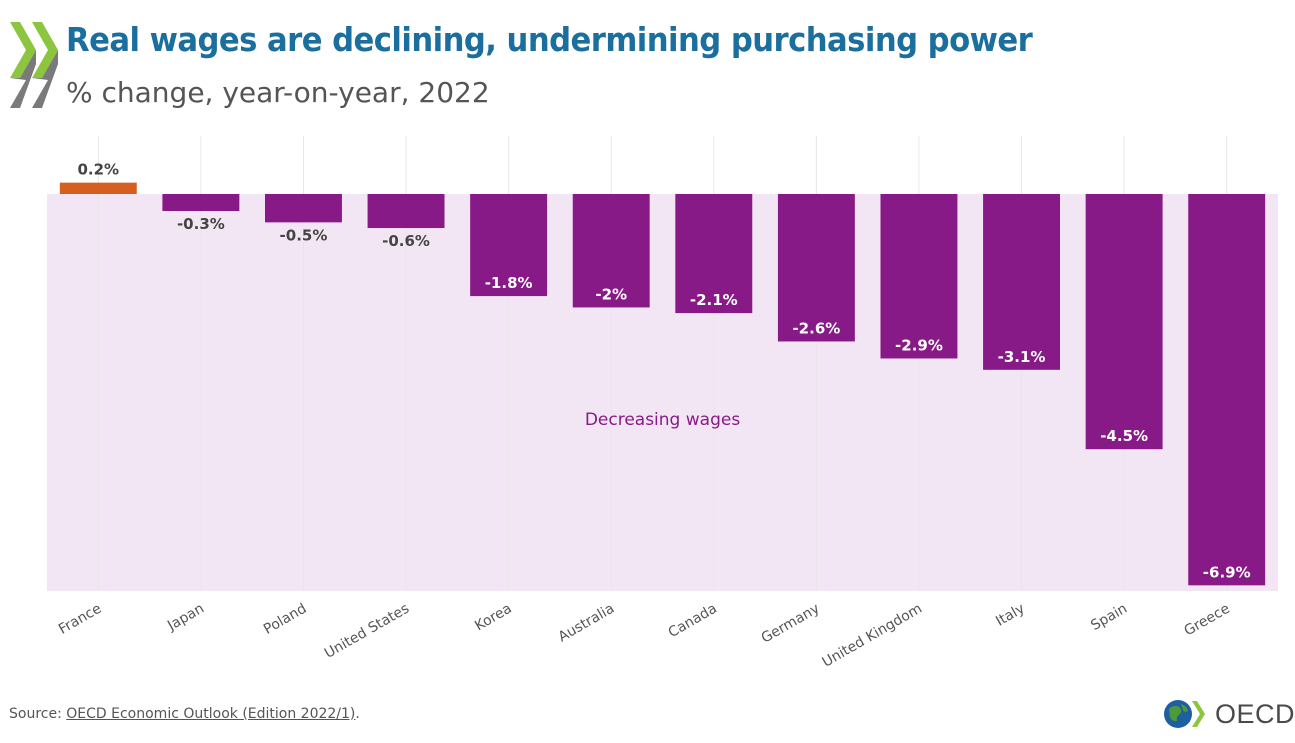 The height and width of the screenshot is (743, 1295). What do you see at coordinates (1109, 617) in the screenshot?
I see `x-tick-label: Spain` at bounding box center [1109, 617].